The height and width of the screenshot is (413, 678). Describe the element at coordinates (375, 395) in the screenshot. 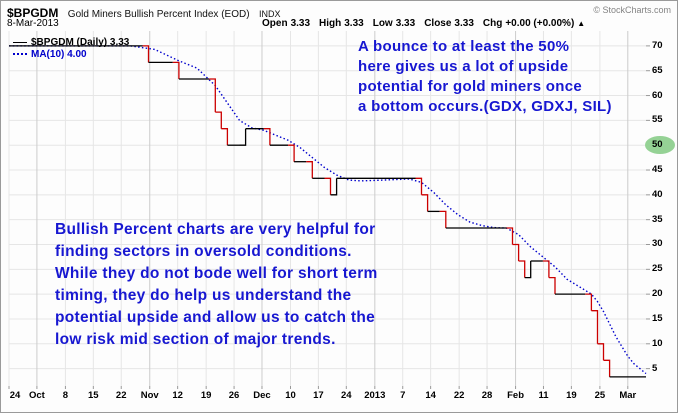

I see `x-axis-label: 2013` at that location.